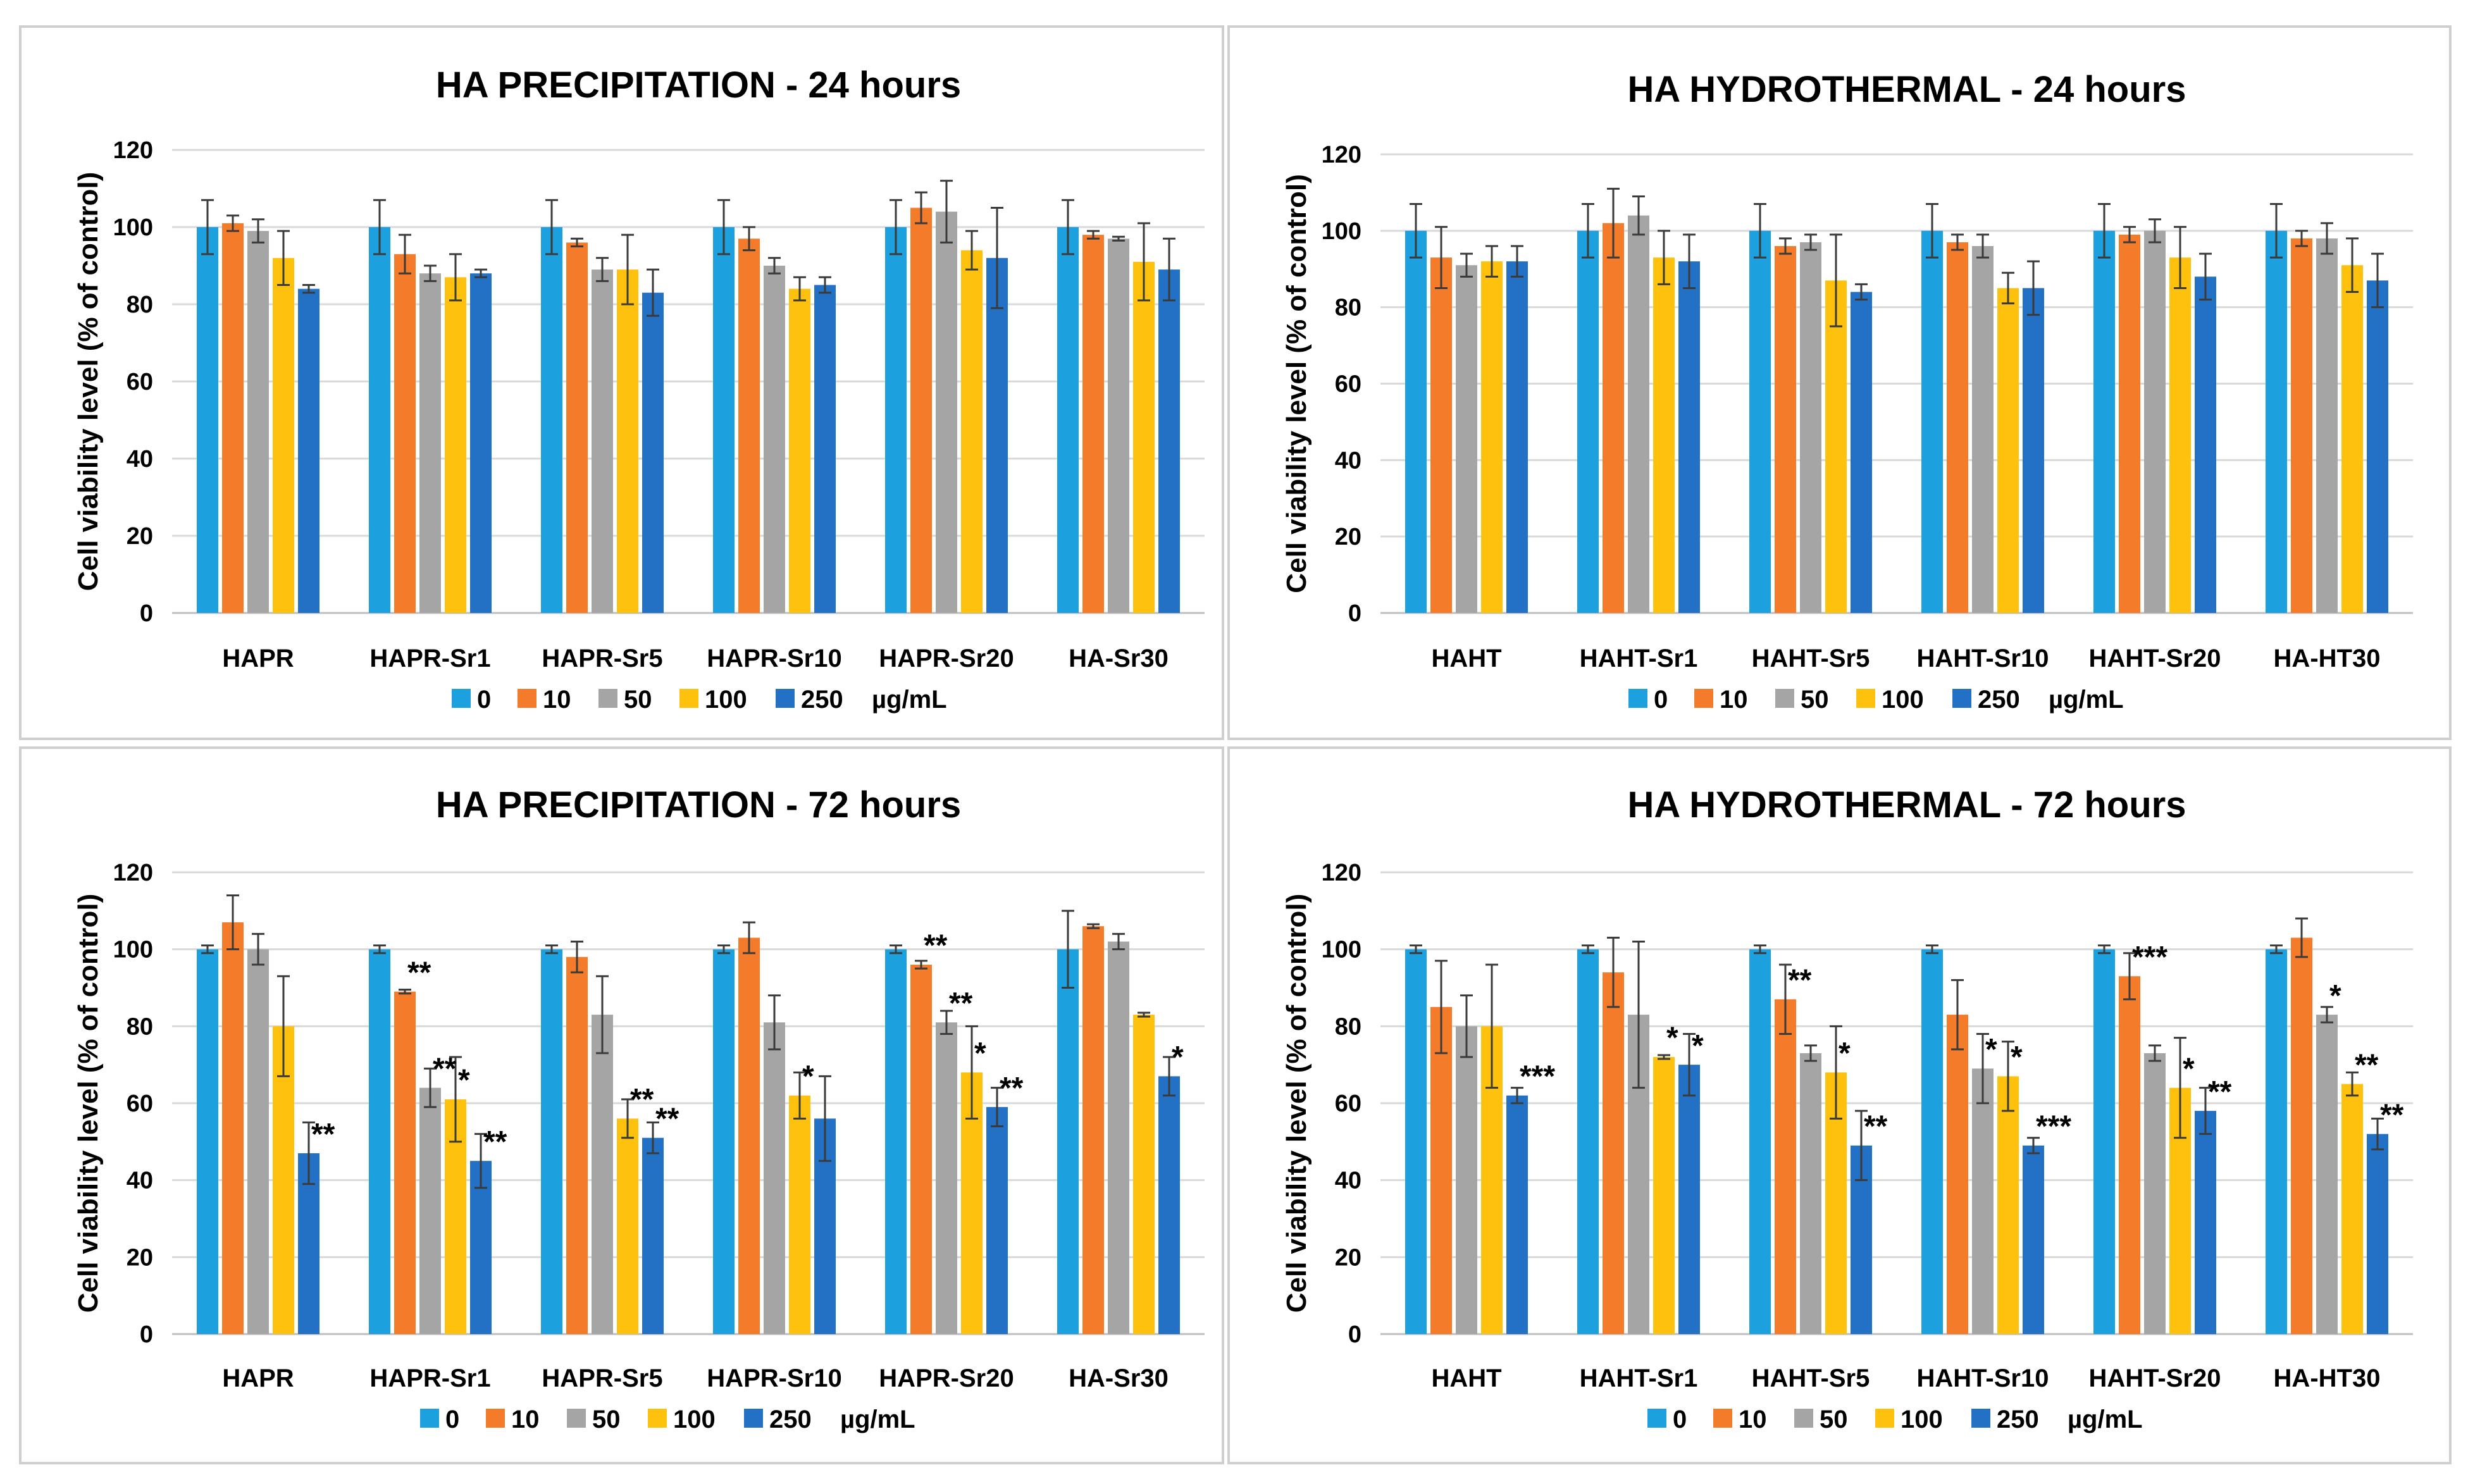 This screenshot has width=2468, height=1484. I want to click on x-tick-label: HAPR-Sr1, so click(429, 659).